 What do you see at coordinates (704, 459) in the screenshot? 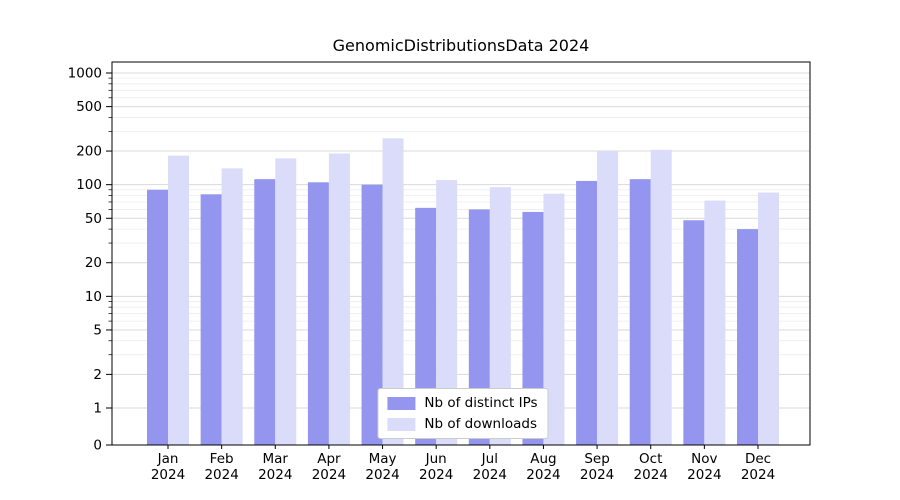
I see `x-tick-label-month: Nov` at bounding box center [704, 459].